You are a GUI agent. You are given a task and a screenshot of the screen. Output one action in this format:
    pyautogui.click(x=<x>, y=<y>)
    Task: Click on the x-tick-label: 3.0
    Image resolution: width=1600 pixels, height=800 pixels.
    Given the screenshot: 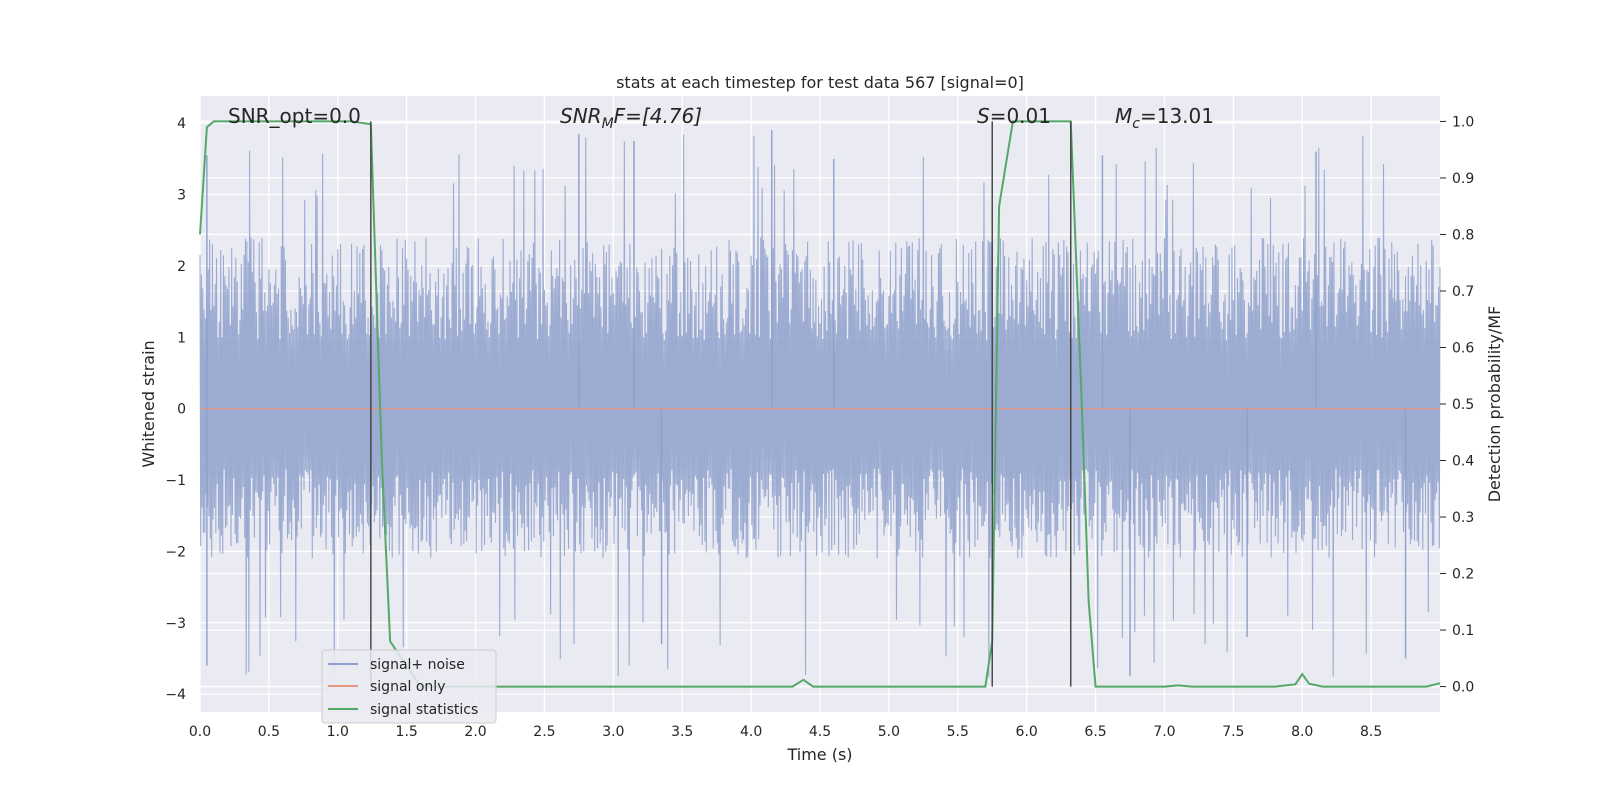 What is the action you would take?
    pyautogui.click(x=613, y=732)
    